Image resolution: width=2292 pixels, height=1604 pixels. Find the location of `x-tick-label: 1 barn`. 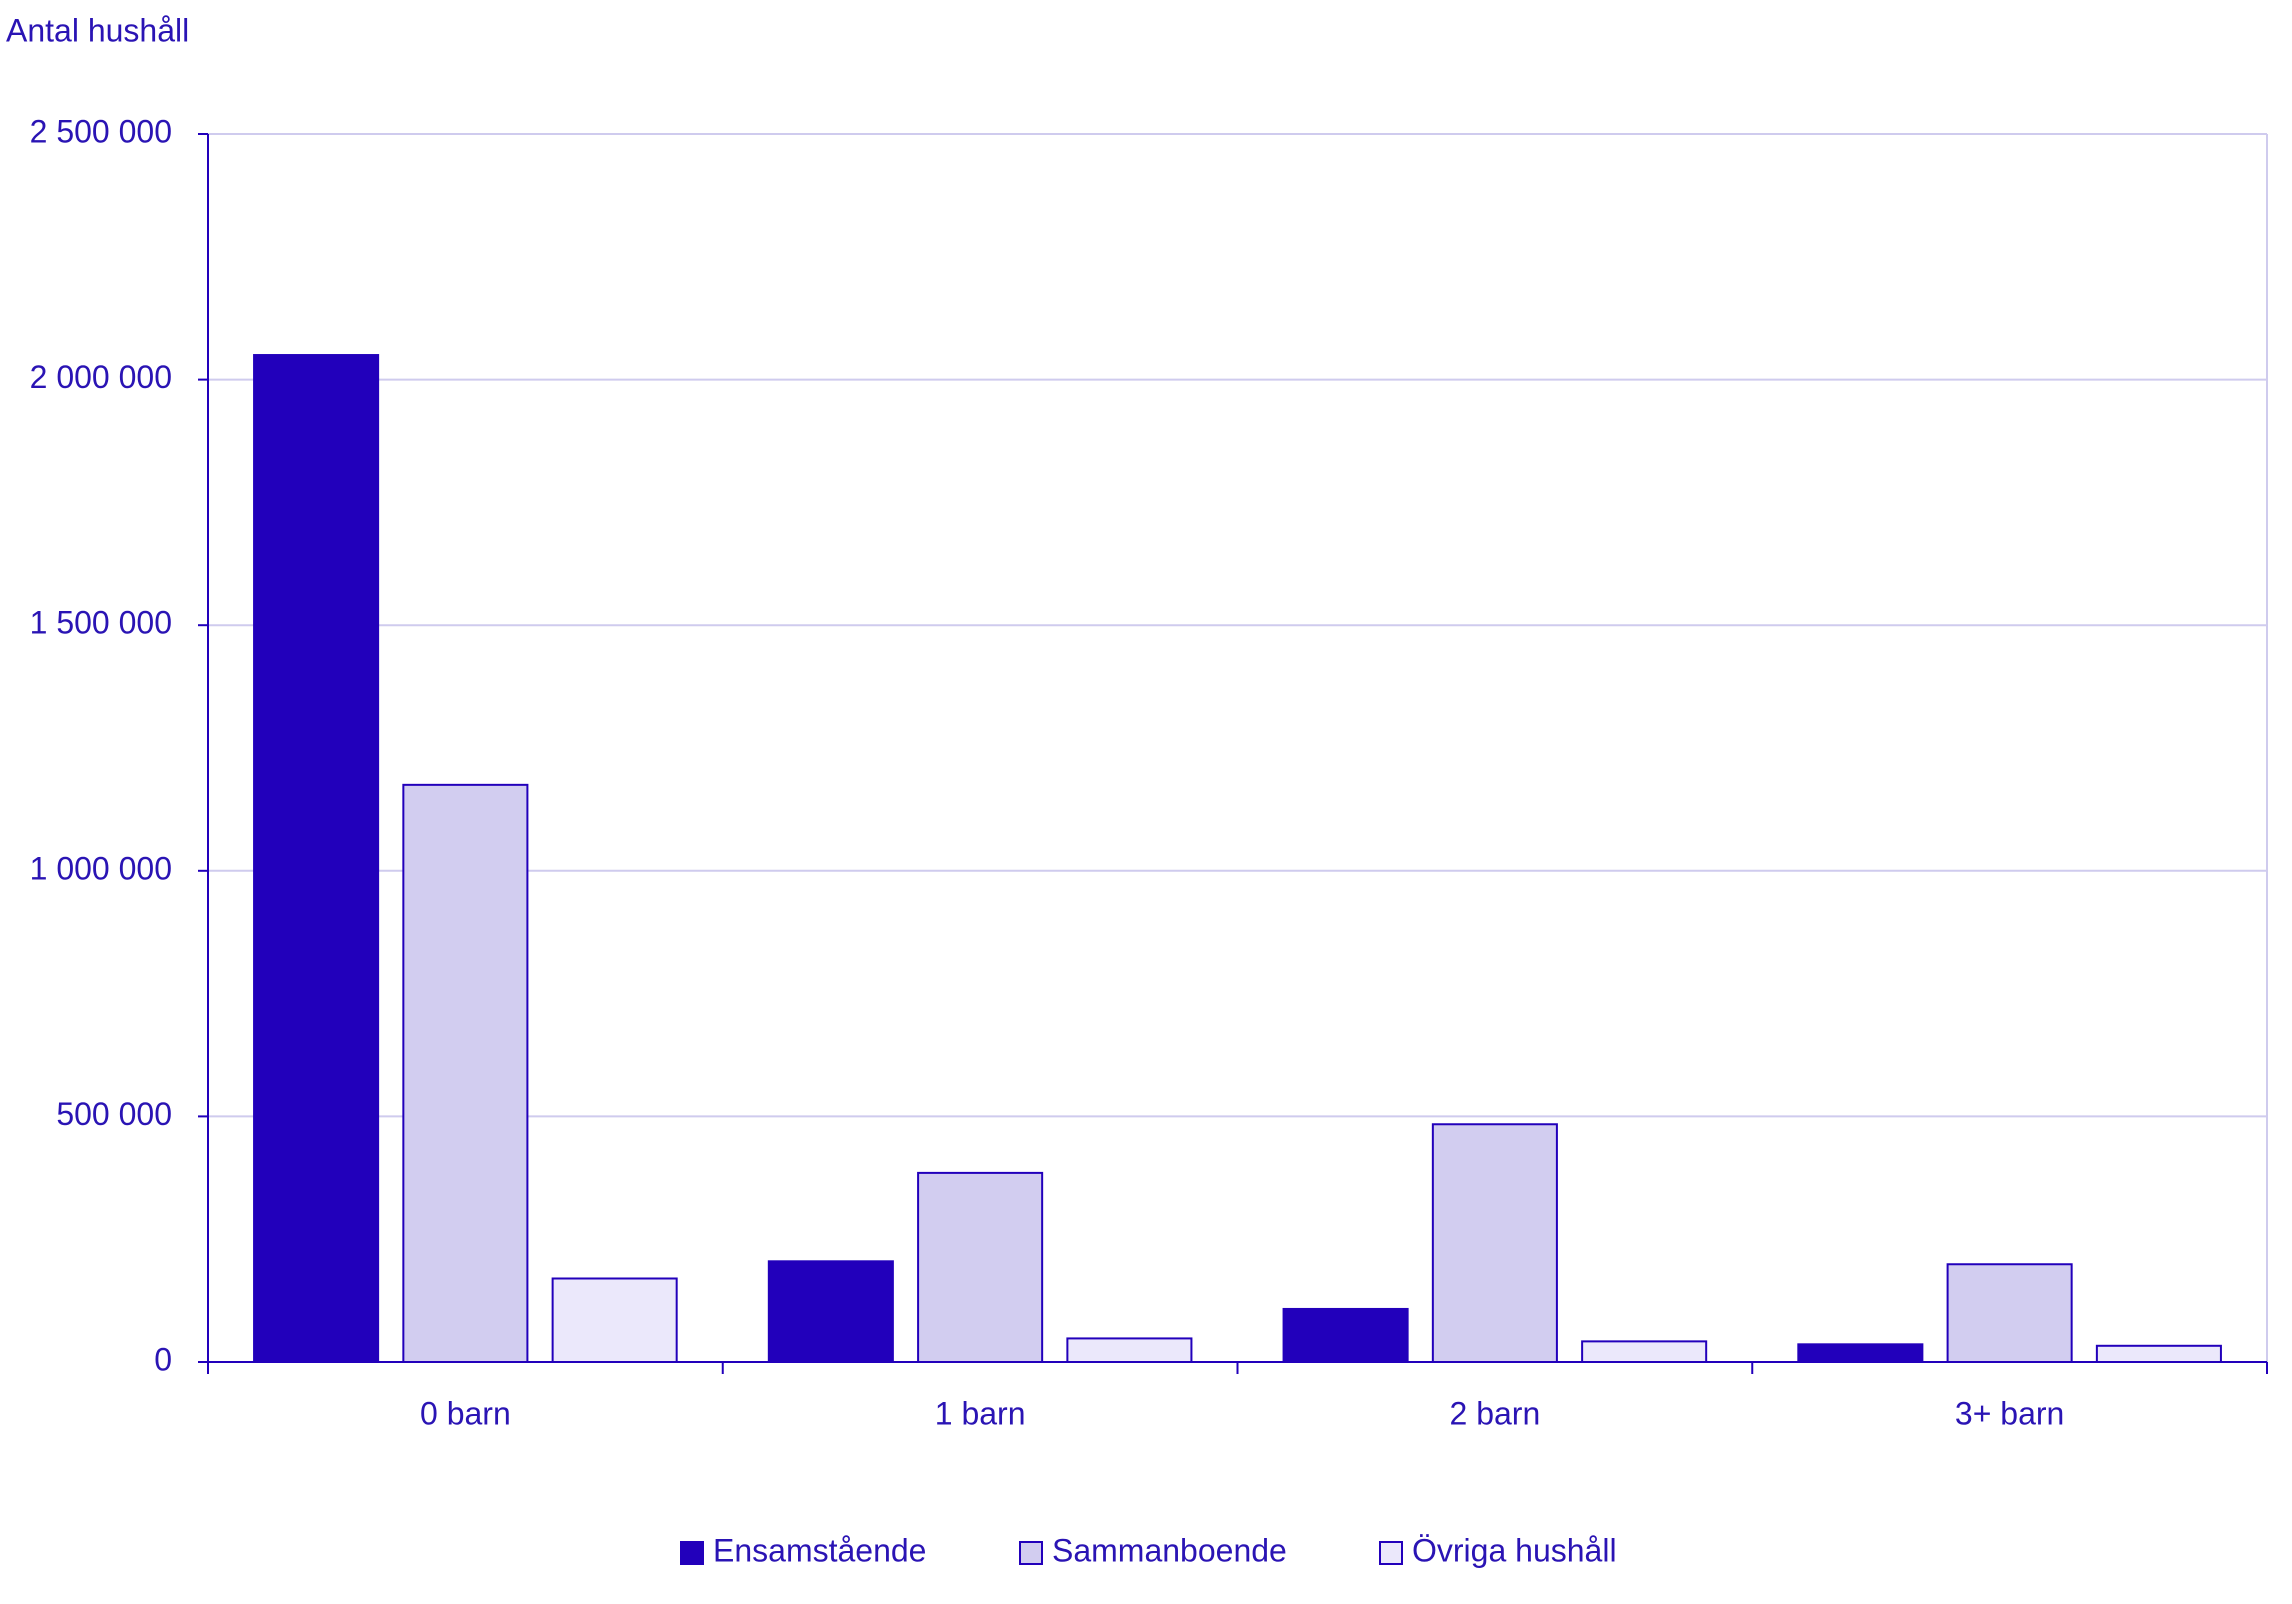

x-tick-label: 1 barn is located at coordinates (980, 1413).